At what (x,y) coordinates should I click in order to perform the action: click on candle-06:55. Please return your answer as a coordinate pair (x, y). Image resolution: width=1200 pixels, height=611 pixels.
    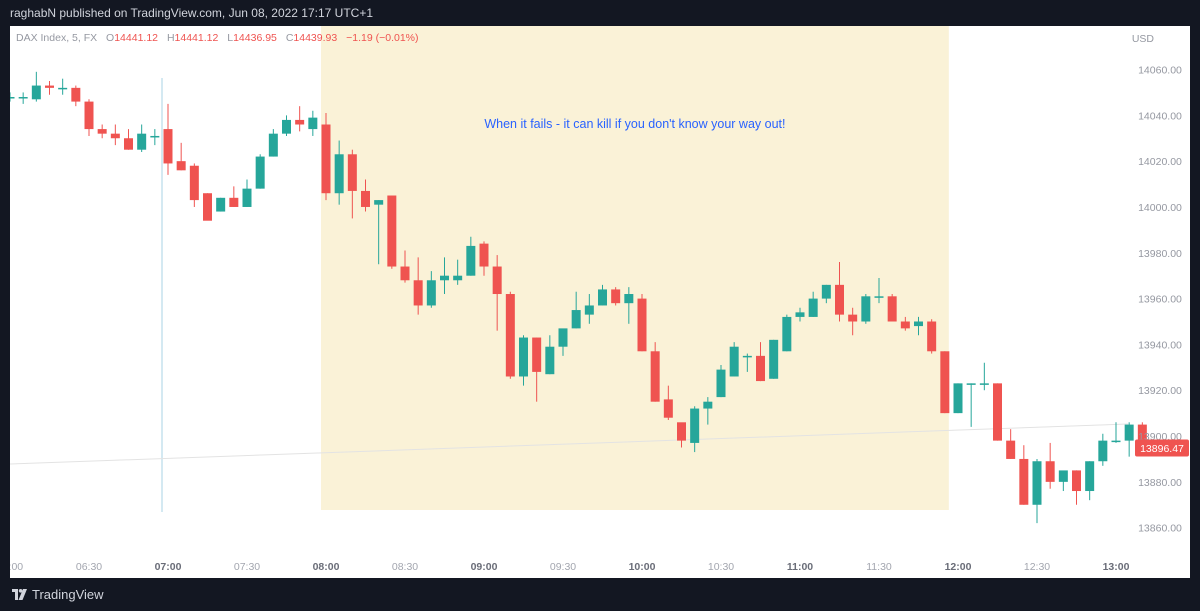
    Looking at the image, I should click on (155, 137).